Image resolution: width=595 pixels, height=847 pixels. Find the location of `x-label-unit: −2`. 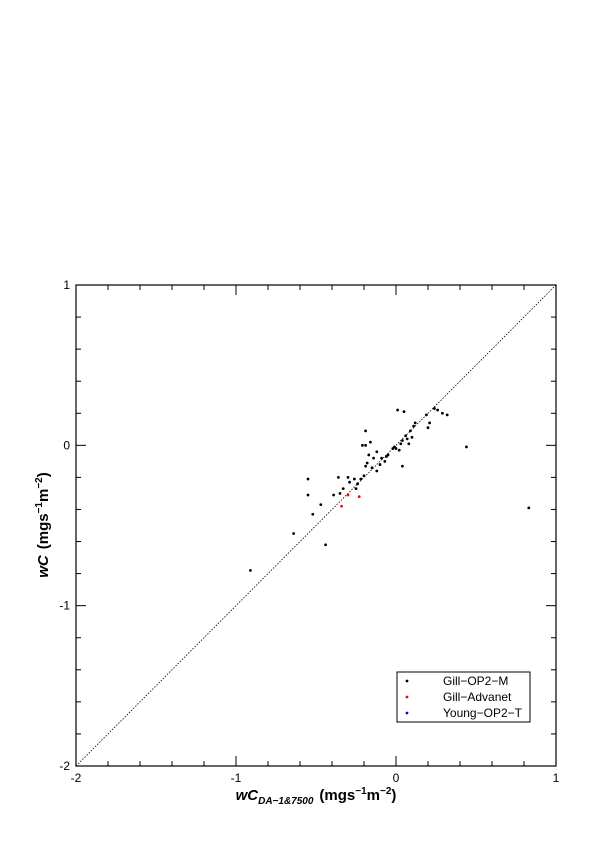

x-label-unit: −2 is located at coordinates (386, 791).